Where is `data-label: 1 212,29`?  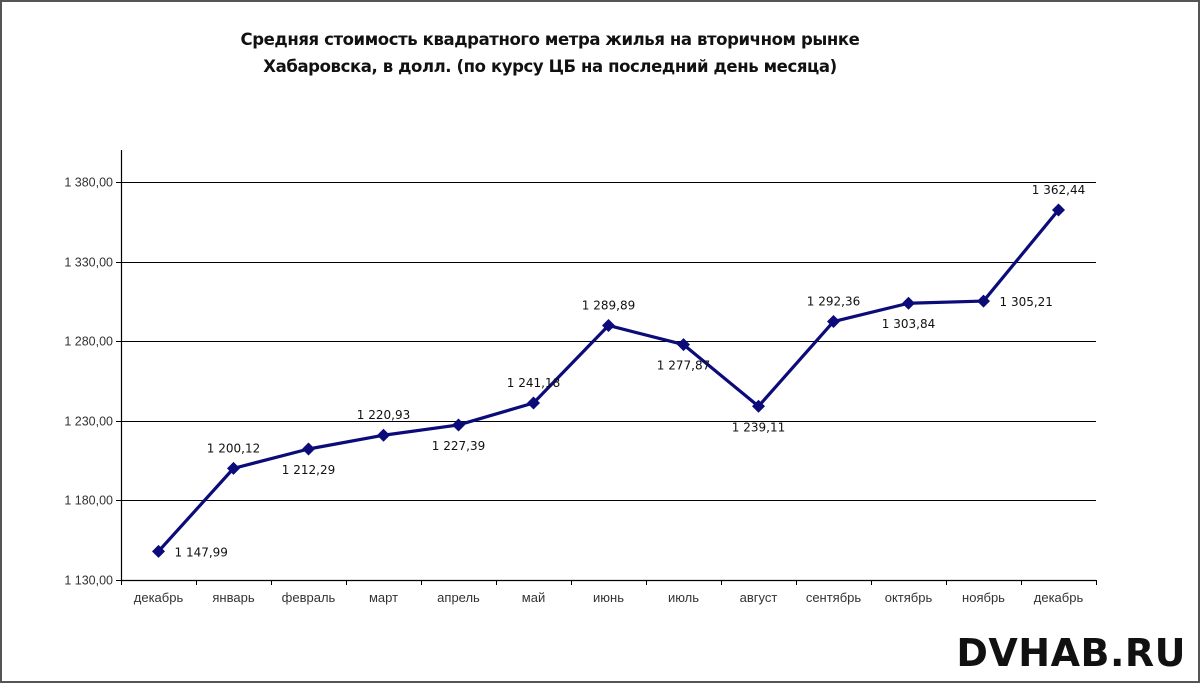 data-label: 1 212,29 is located at coordinates (308, 470).